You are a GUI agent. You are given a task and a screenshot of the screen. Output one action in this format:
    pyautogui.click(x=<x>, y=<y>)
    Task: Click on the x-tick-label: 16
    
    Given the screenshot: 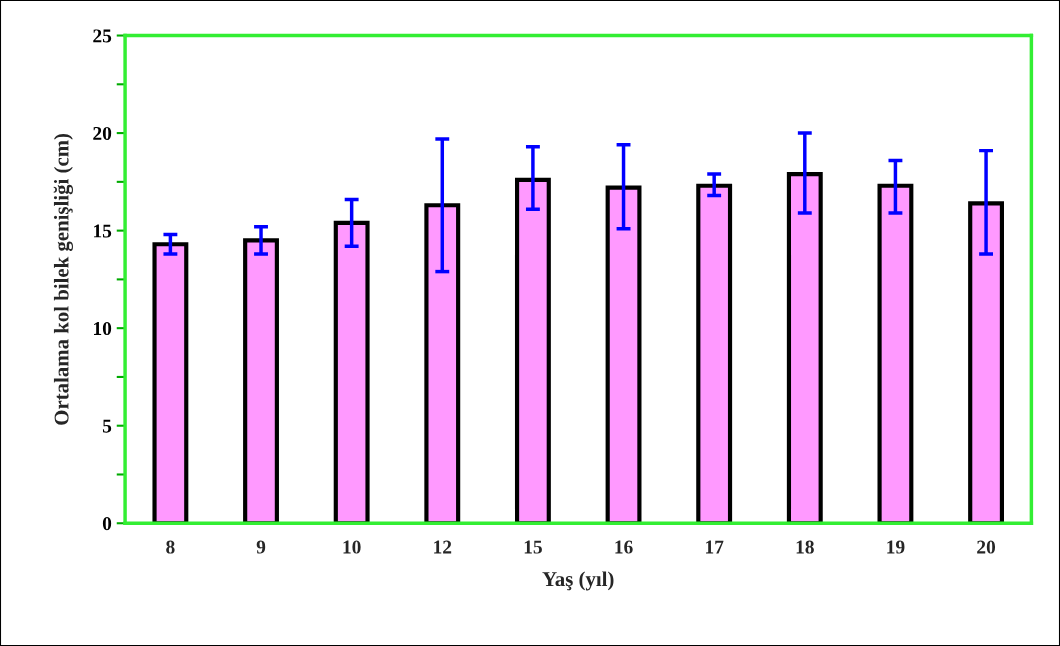 What is the action you would take?
    pyautogui.click(x=624, y=547)
    